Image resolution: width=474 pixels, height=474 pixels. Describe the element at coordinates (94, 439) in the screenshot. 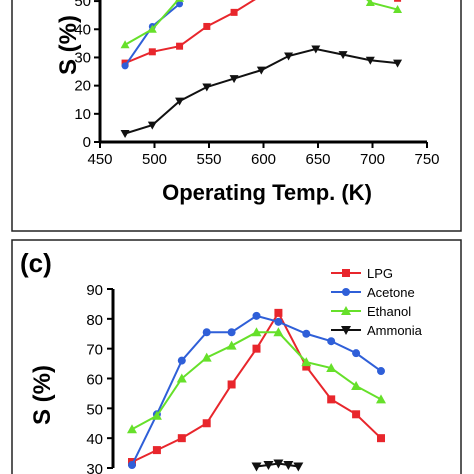

I see `bottom-y-tick-label: 40` at that location.